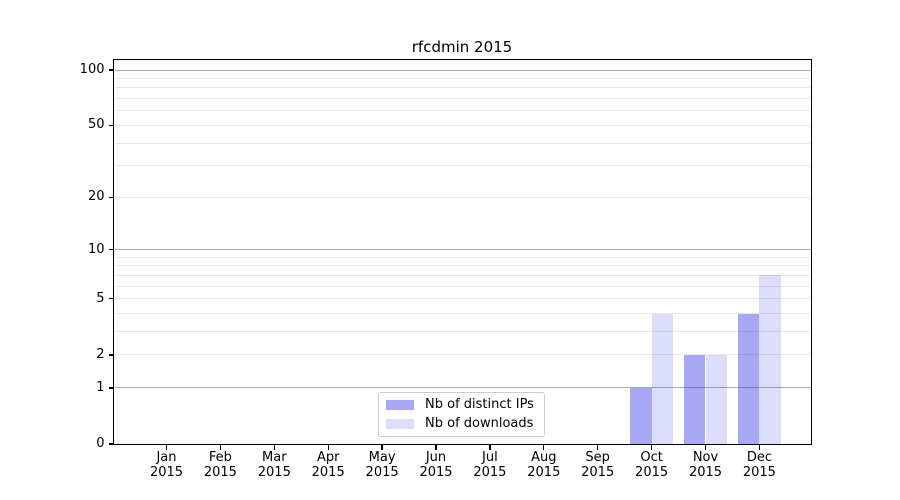 This screenshot has width=900, height=500. What do you see at coordinates (96, 125) in the screenshot?
I see `y-tick-label: 50` at bounding box center [96, 125].